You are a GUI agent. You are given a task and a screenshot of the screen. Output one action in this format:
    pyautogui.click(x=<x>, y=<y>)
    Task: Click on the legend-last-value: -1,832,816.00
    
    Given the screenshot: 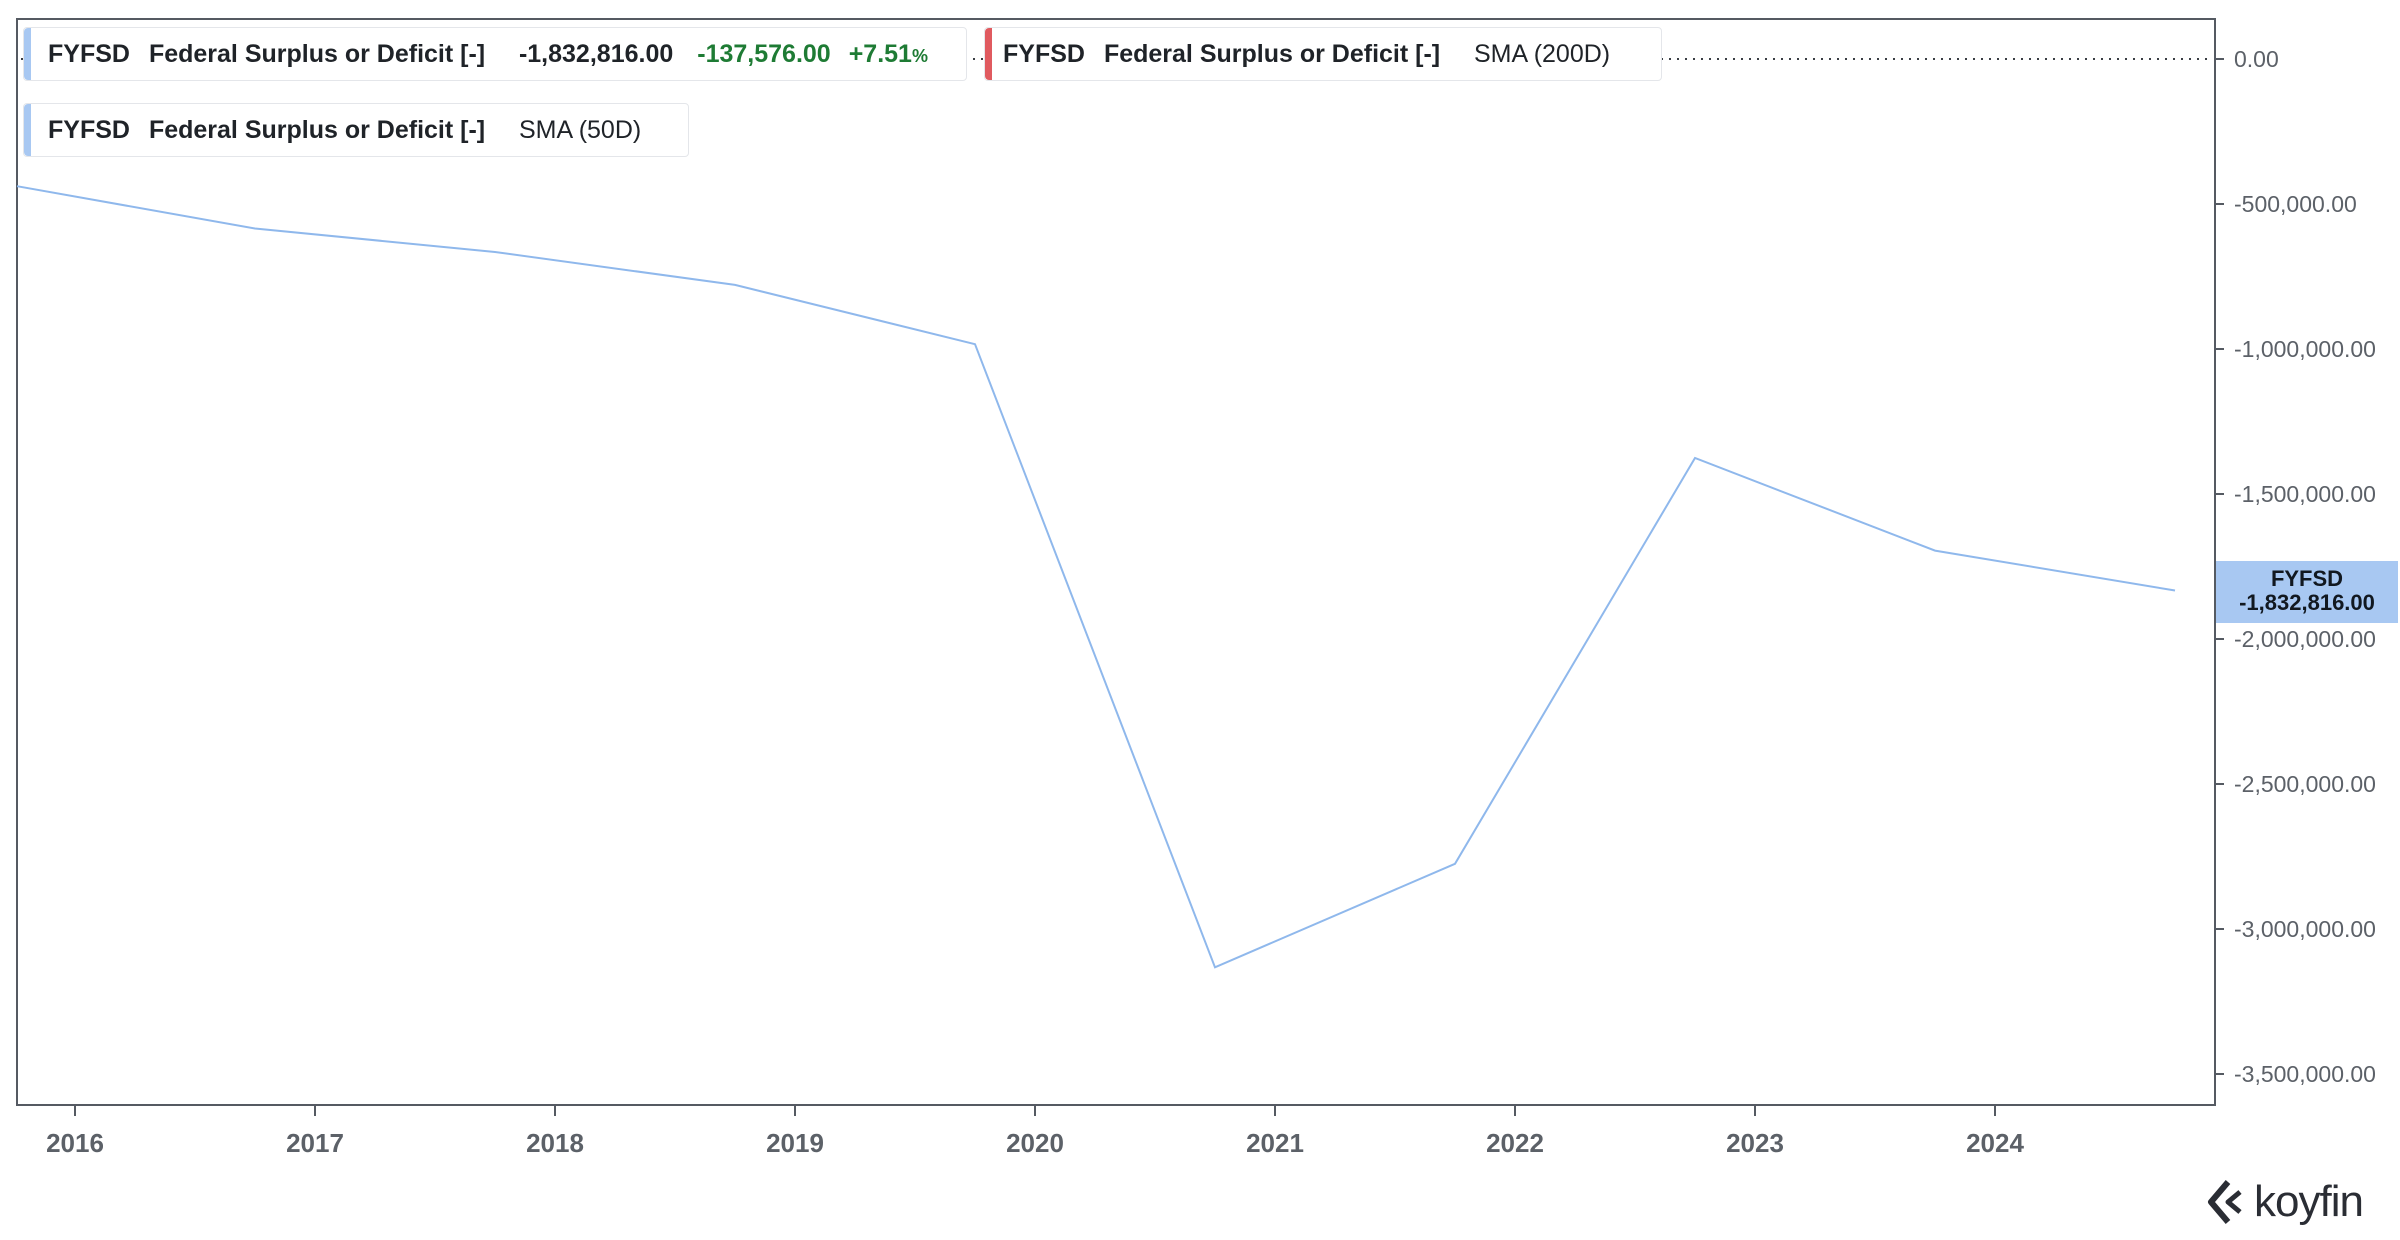 What is the action you would take?
    pyautogui.click(x=596, y=53)
    